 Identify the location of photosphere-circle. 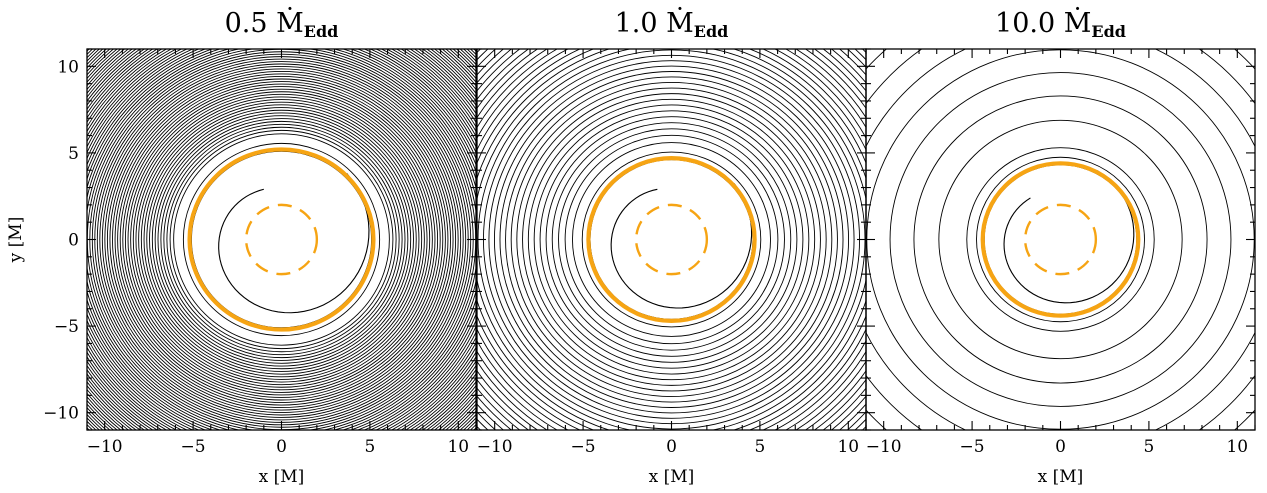
(671, 239).